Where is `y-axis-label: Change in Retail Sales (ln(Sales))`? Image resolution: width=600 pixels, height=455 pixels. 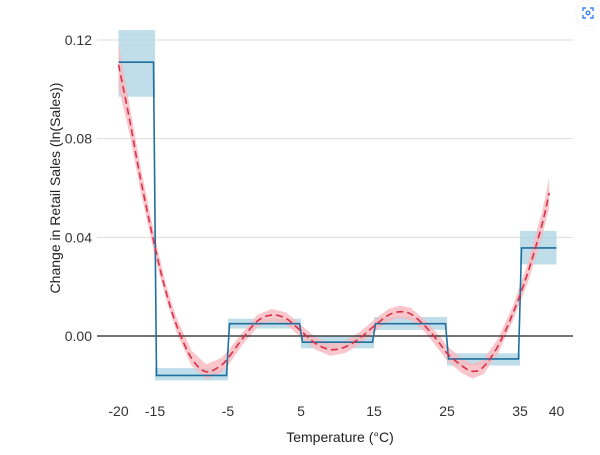 y-axis-label: Change in Retail Sales (ln(Sales)) is located at coordinates (55, 188).